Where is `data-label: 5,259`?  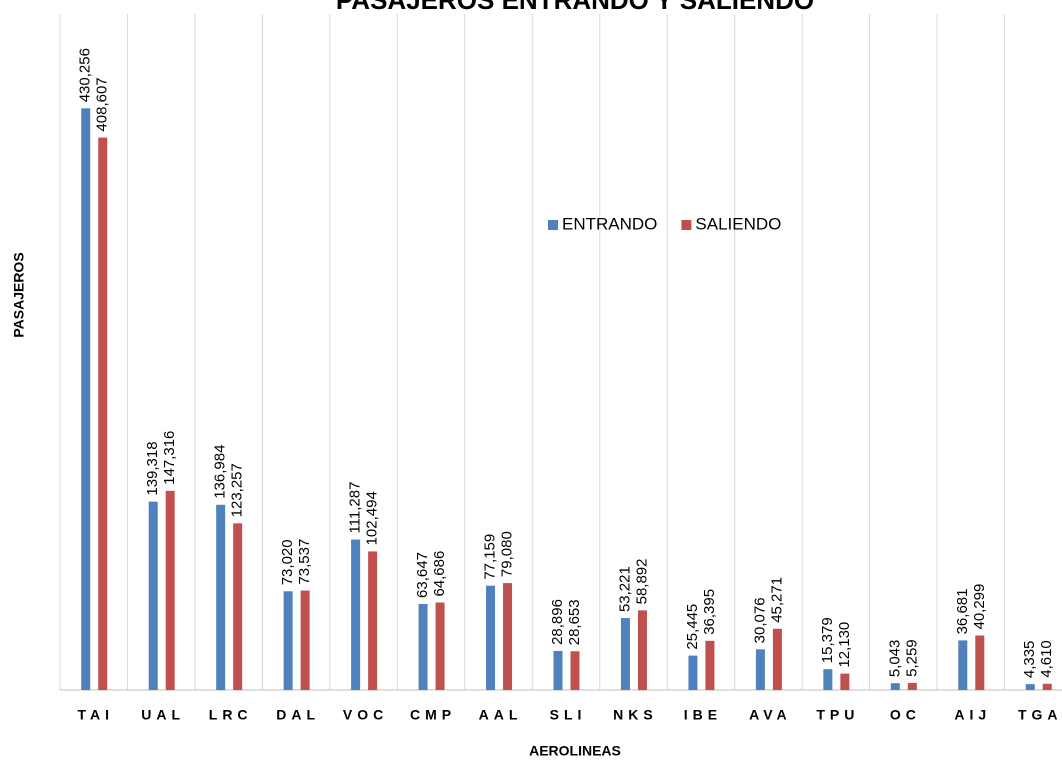 data-label: 5,259 is located at coordinates (911, 658).